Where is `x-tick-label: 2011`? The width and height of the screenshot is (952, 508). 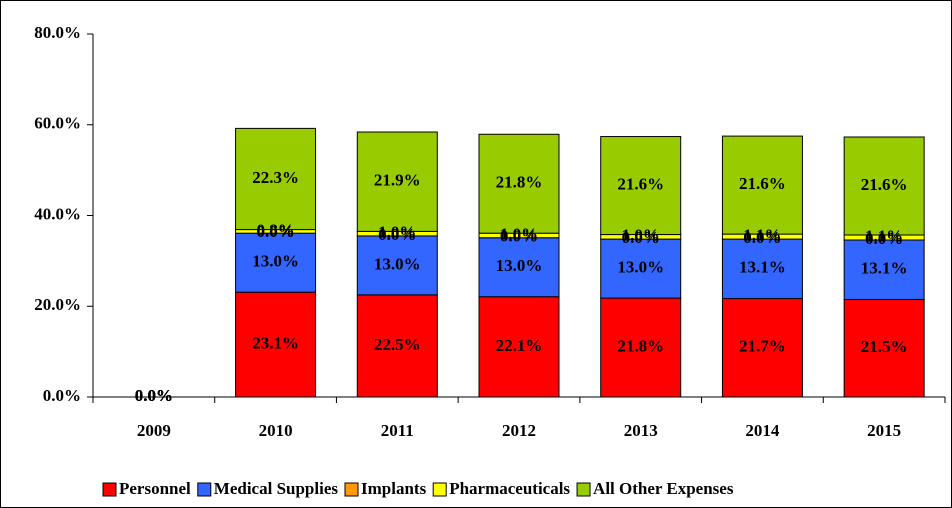 x-tick-label: 2011 is located at coordinates (397, 430).